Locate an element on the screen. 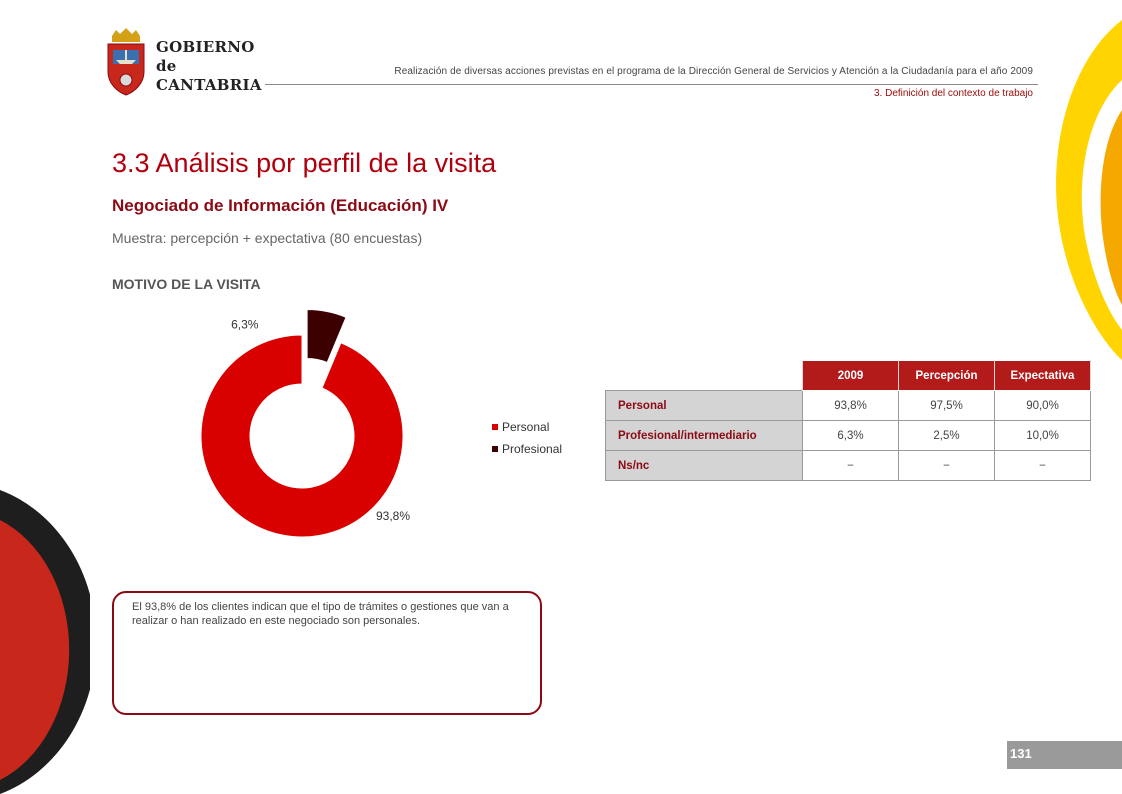  table-cell: 93,8% is located at coordinates (850, 405).